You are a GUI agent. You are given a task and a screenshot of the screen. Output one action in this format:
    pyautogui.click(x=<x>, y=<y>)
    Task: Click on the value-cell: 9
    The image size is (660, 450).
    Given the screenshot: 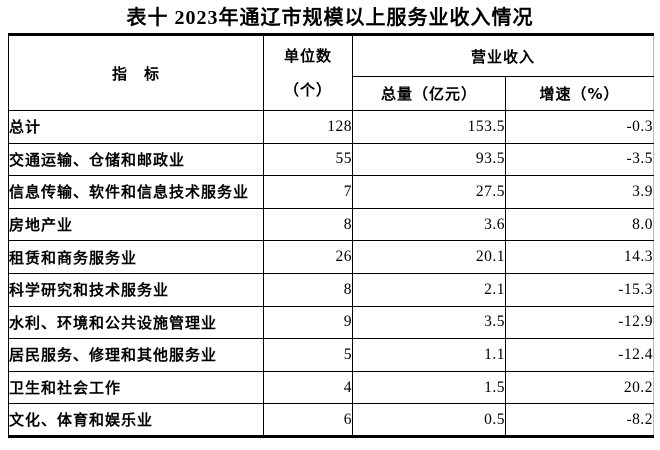 What is the action you would take?
    pyautogui.click(x=308, y=322)
    